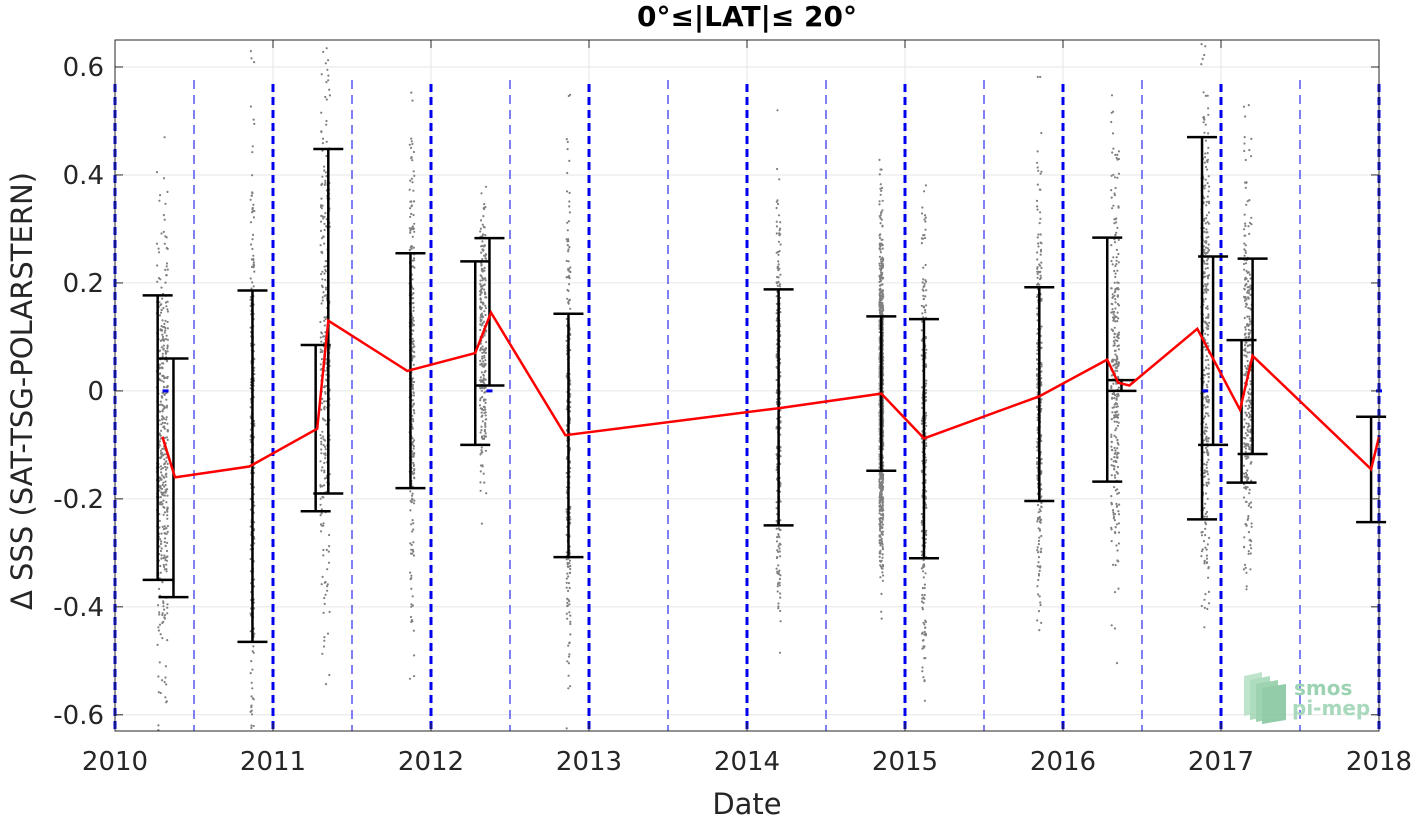 The height and width of the screenshot is (818, 1418). Describe the element at coordinates (83, 176) in the screenshot. I see `y-tick-label: 0.4` at that location.